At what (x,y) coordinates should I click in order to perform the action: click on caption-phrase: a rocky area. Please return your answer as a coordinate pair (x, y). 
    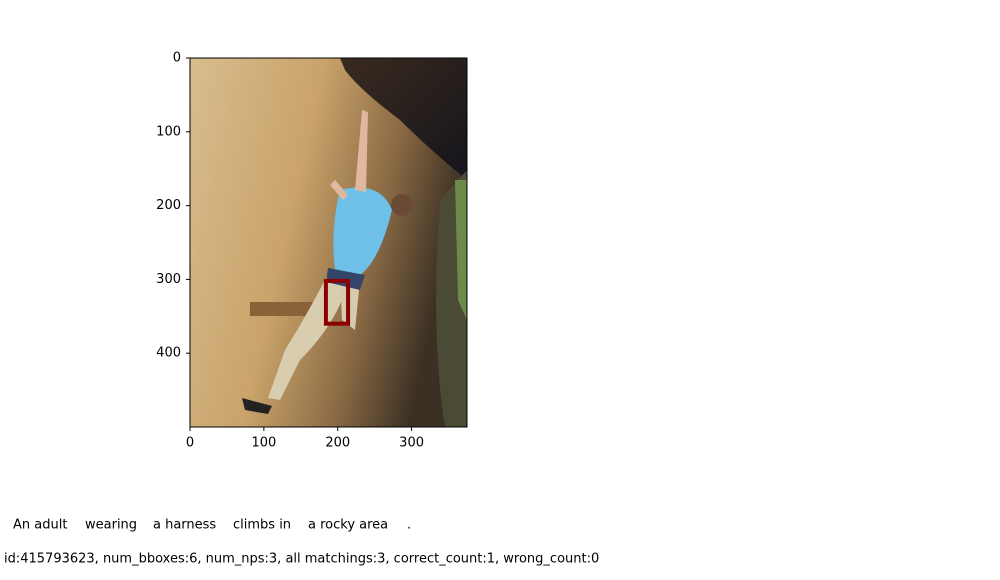
    Looking at the image, I should click on (348, 525).